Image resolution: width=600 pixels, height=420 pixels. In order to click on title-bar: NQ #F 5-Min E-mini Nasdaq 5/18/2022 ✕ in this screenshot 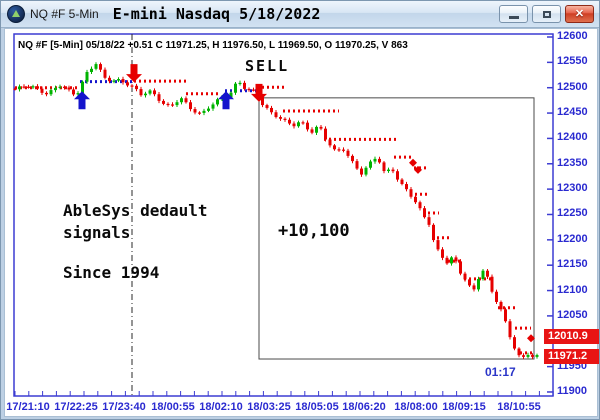, I will do `click(300, 14)`.